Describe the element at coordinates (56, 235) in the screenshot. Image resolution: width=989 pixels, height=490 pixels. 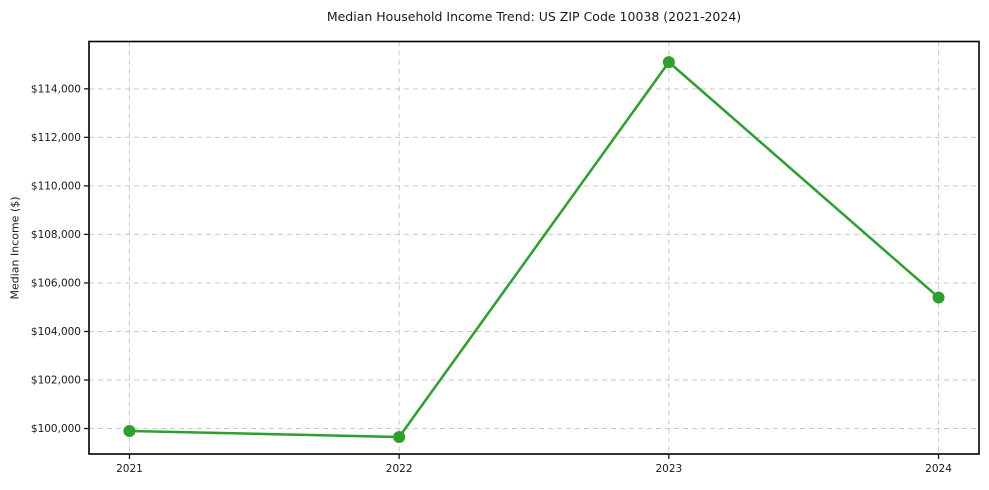
I see `y-tick-label: $108,000` at that location.